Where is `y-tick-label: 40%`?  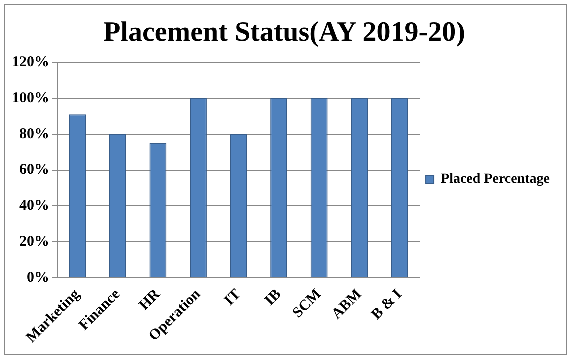
y-tick-label: 40% is located at coordinates (35, 206).